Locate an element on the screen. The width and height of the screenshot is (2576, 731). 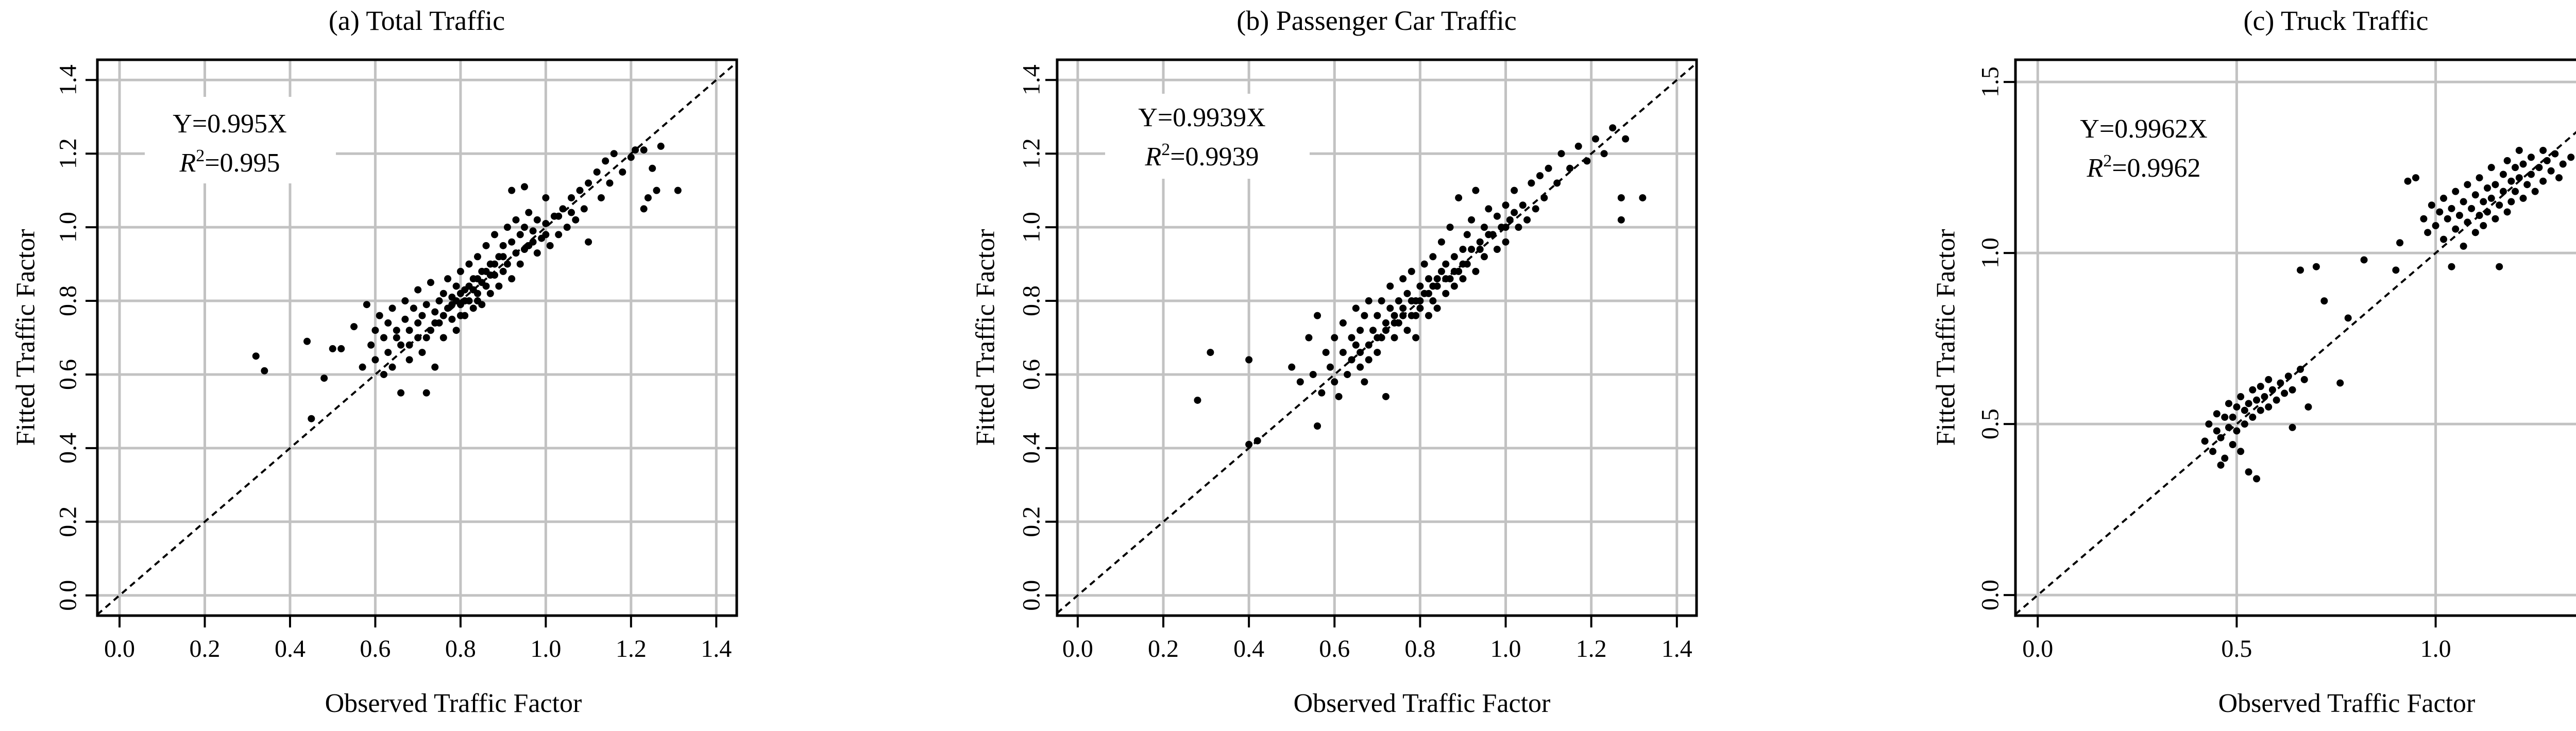
x-tick-label: 0.2 is located at coordinates (204, 648).